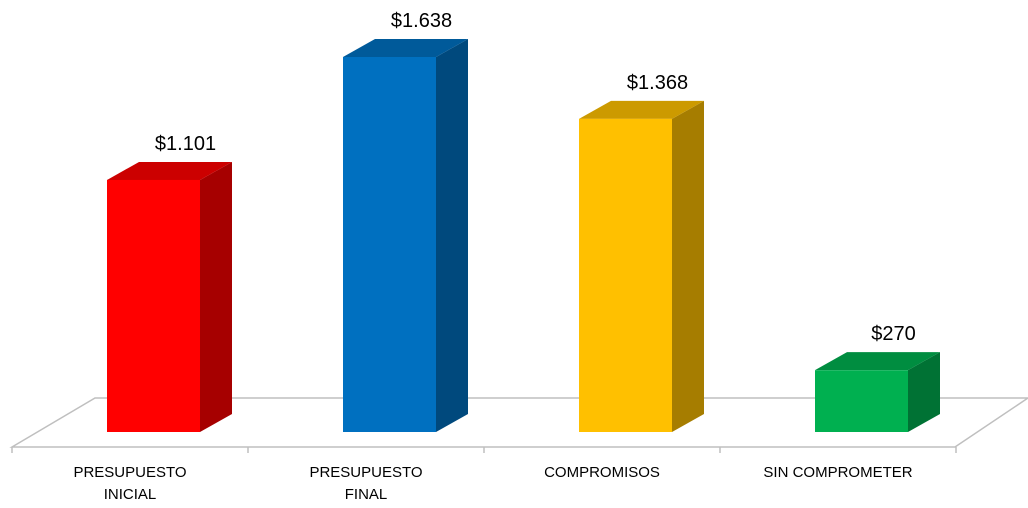  I want to click on x-tick-label: PRESUPUESTO INICIAL, so click(130, 483).